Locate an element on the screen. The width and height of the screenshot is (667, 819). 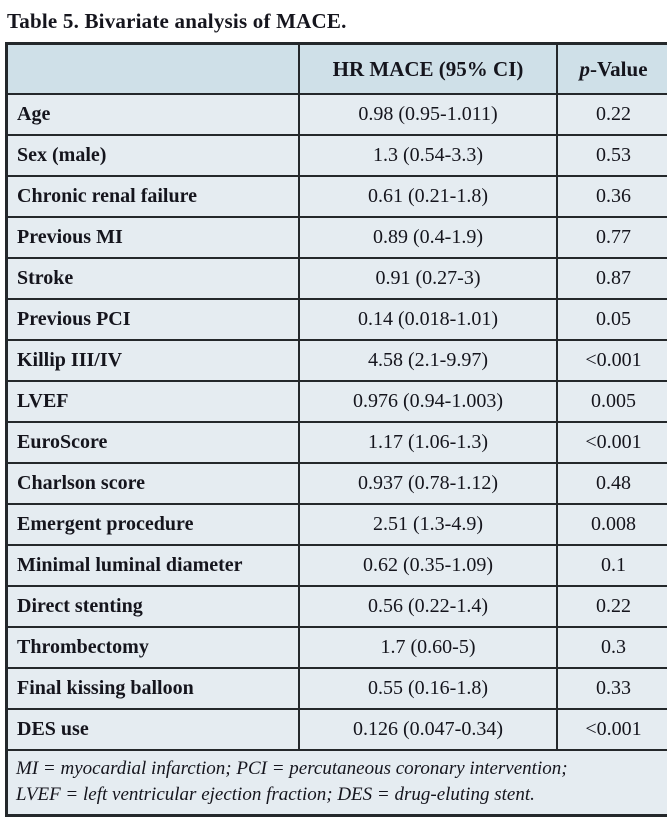
table-row: EuroScore 1.17 (1.06-1.3) <0.001 is located at coordinates (336, 442).